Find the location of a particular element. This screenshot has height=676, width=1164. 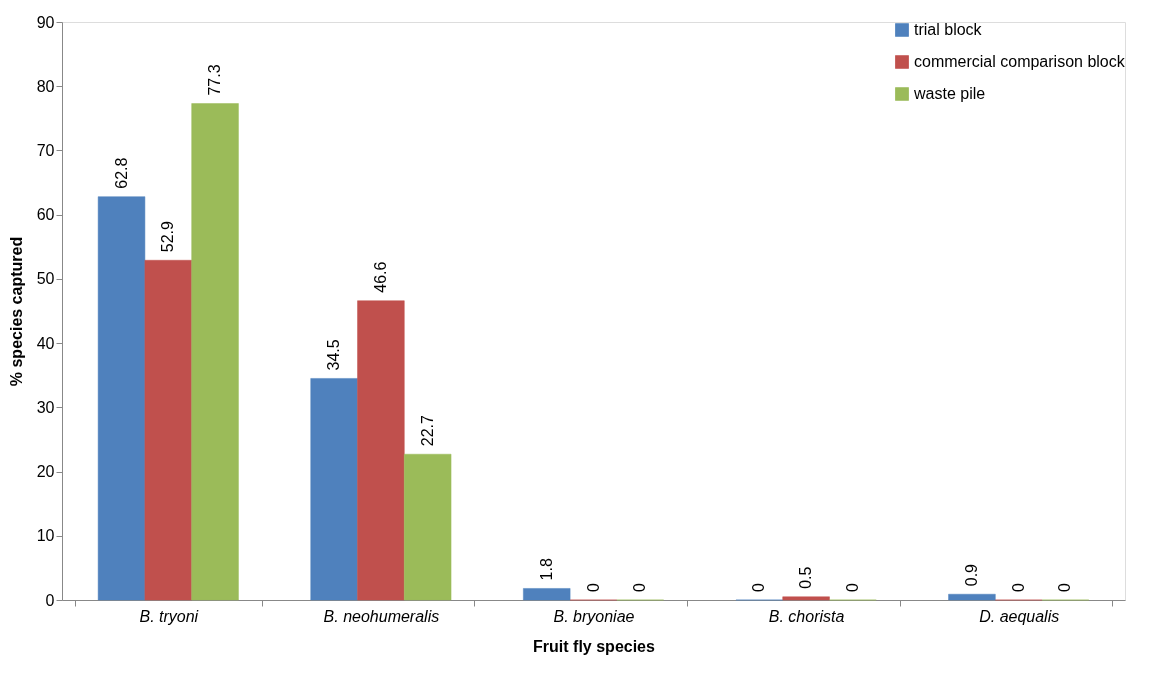

data-label: 22.7 is located at coordinates (427, 430).